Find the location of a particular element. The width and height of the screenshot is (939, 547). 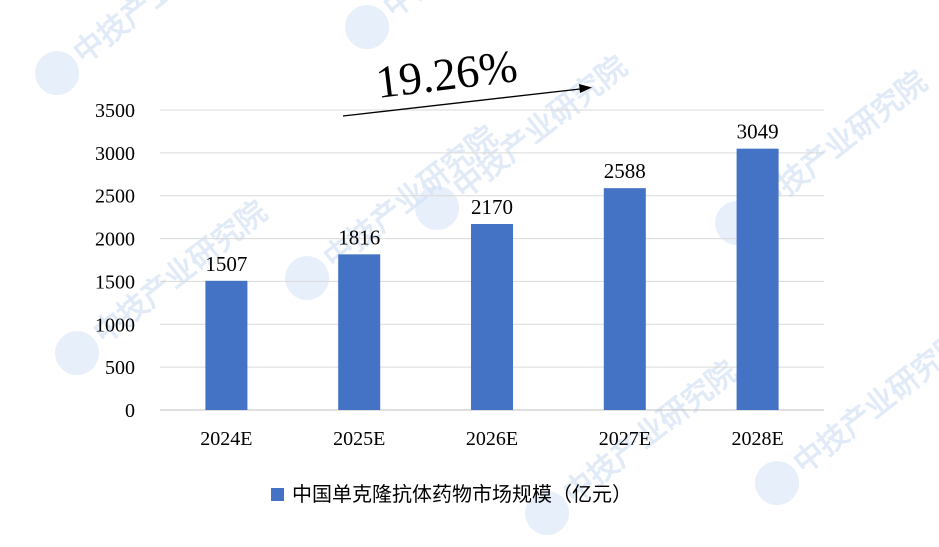

data-label: 2588 is located at coordinates (625, 171).